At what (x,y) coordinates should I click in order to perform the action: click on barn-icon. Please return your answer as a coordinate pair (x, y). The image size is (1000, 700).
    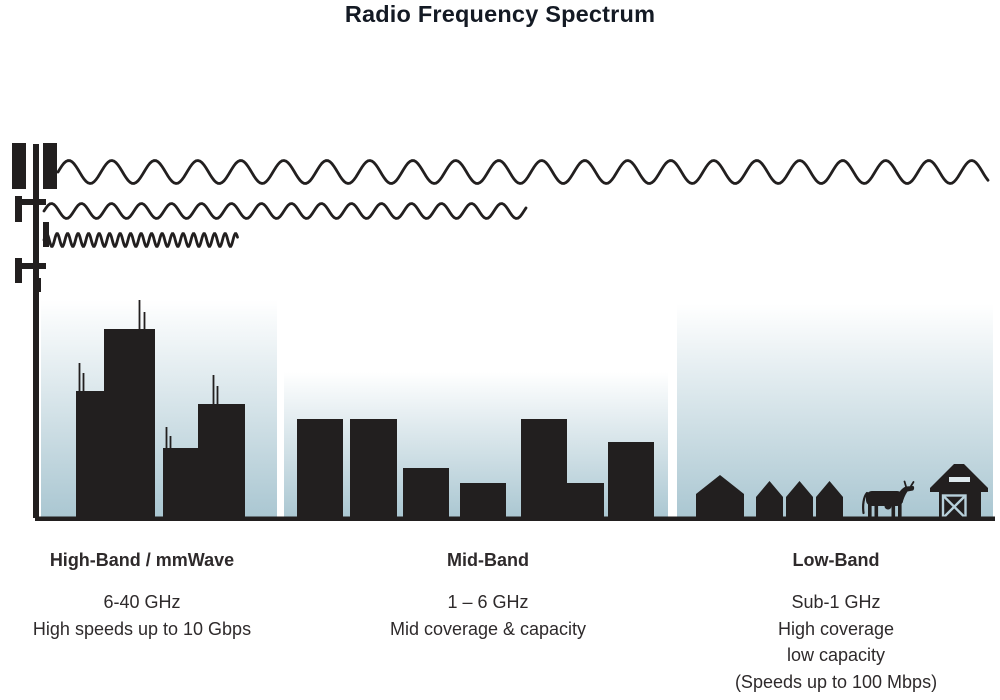
    Looking at the image, I should click on (959, 492).